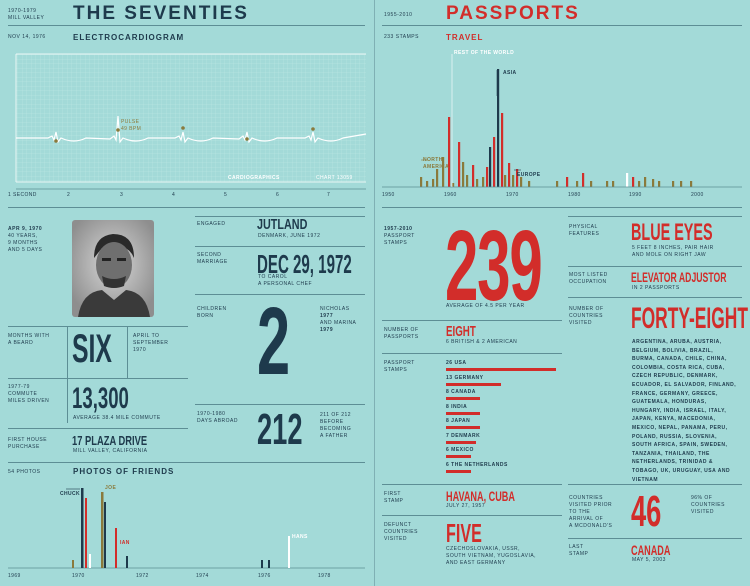 This screenshot has width=750, height=586. I want to click on first-stamp-value: HAVANA, CUBA, so click(480, 496).